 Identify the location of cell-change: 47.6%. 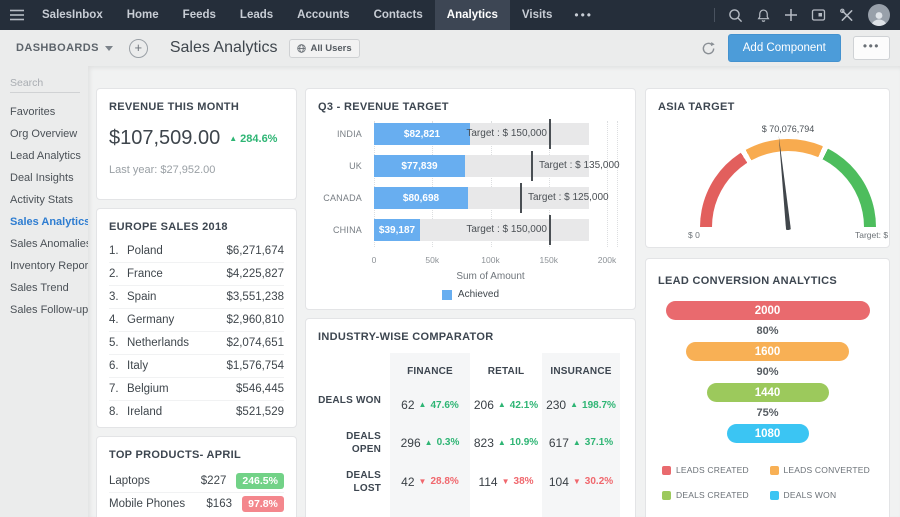
(444, 405).